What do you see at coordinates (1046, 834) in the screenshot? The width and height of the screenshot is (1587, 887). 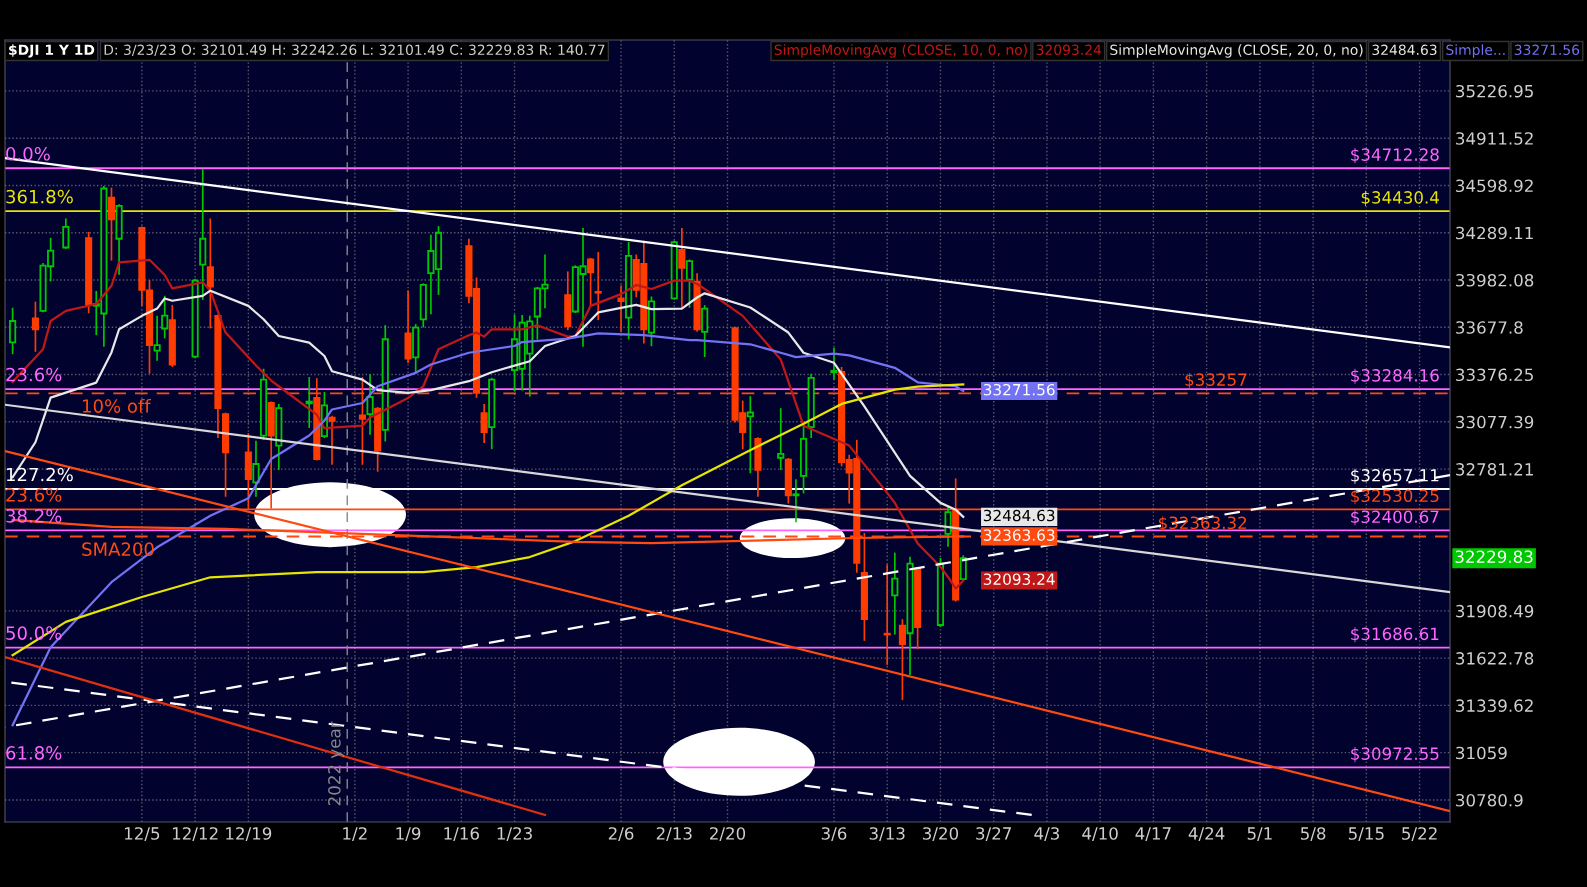 I see `x-tick-label: 4/3` at bounding box center [1046, 834].